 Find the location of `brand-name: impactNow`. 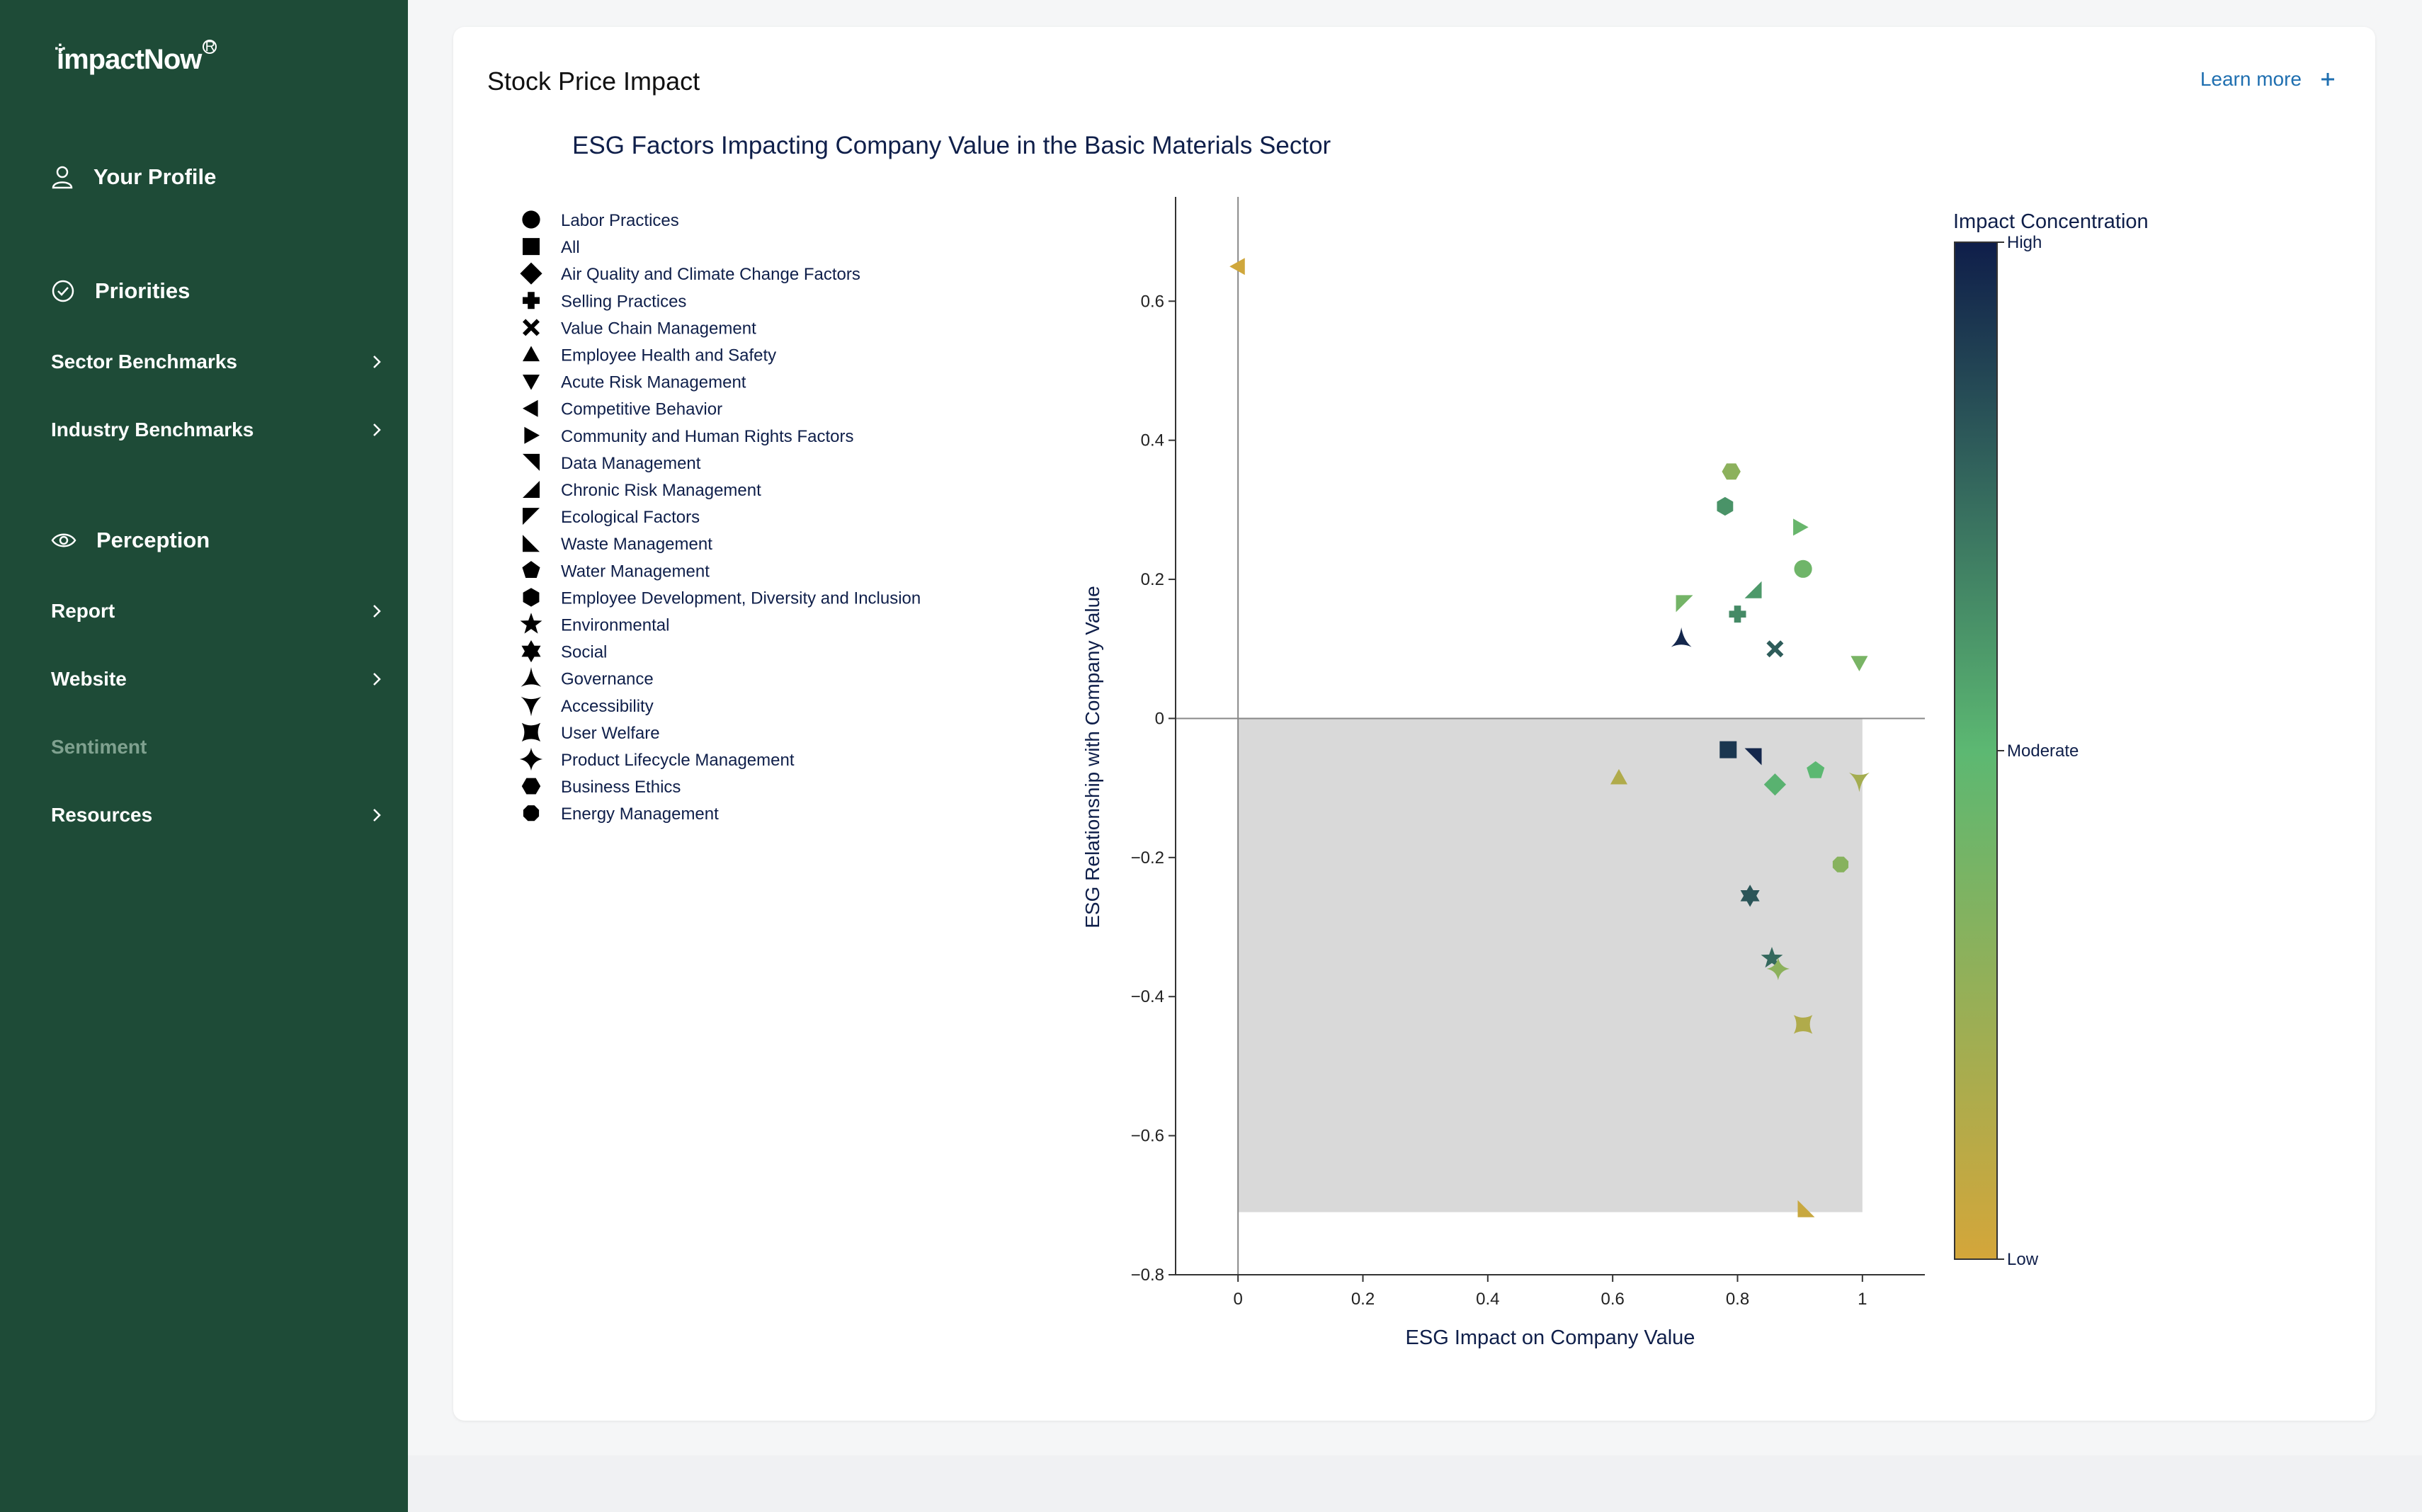

brand-name: impactNow is located at coordinates (130, 59).